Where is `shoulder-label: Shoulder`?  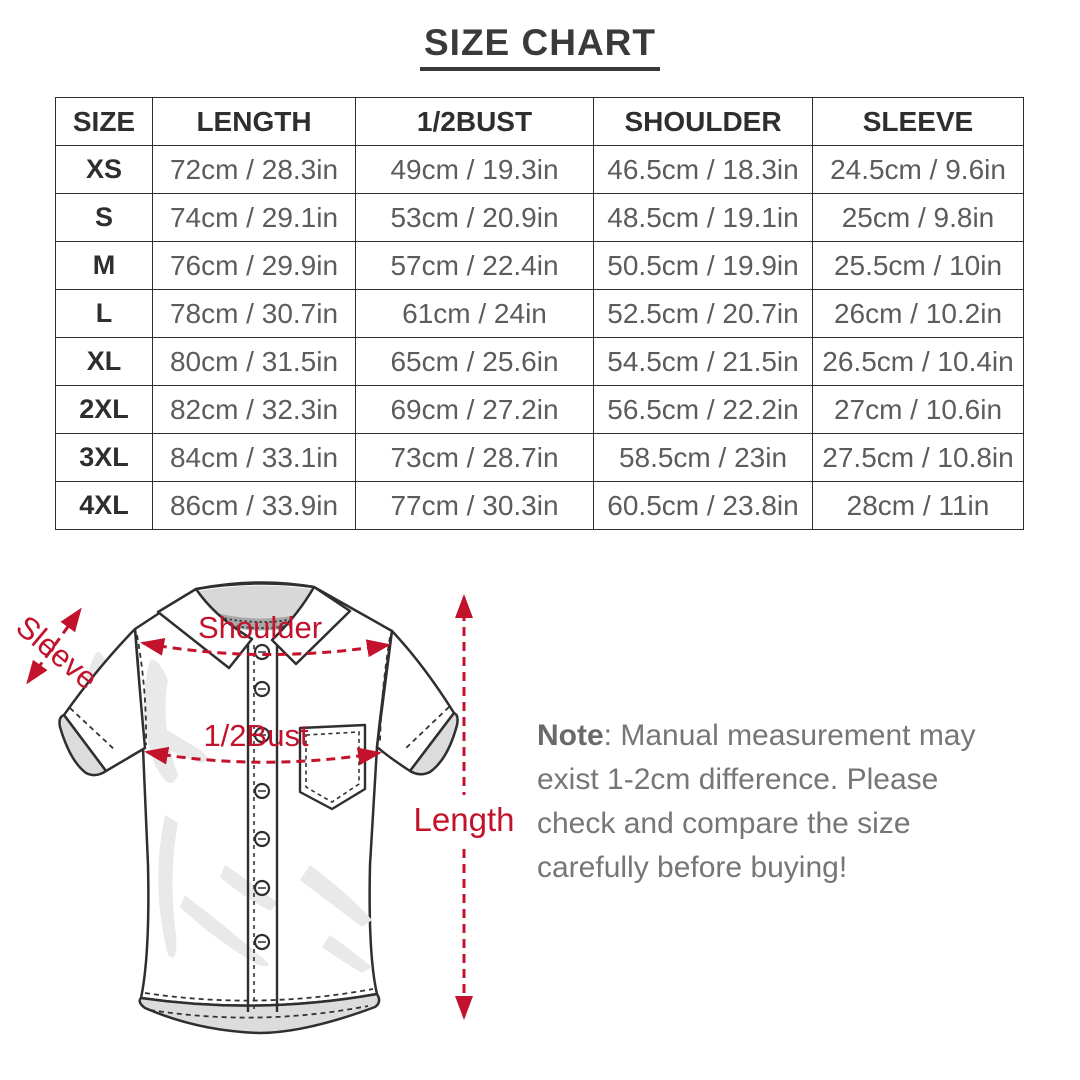
shoulder-label: Shoulder is located at coordinates (260, 627).